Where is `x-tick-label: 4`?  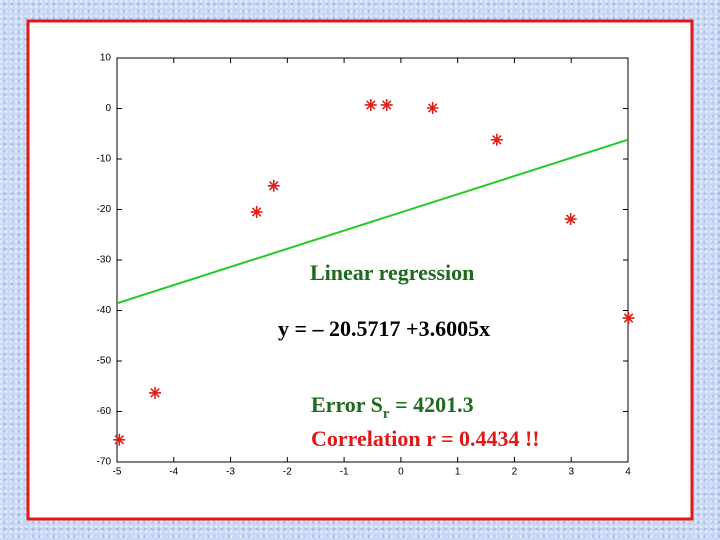 x-tick-label: 4 is located at coordinates (628, 472).